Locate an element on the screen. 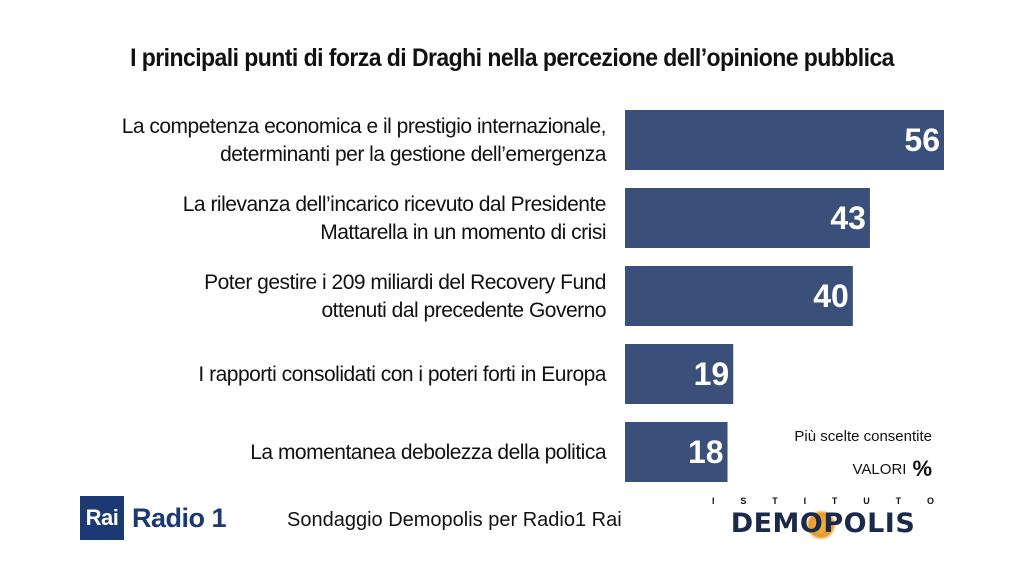  note-multiple-choices: Più scelte consentite is located at coordinates (863, 436).